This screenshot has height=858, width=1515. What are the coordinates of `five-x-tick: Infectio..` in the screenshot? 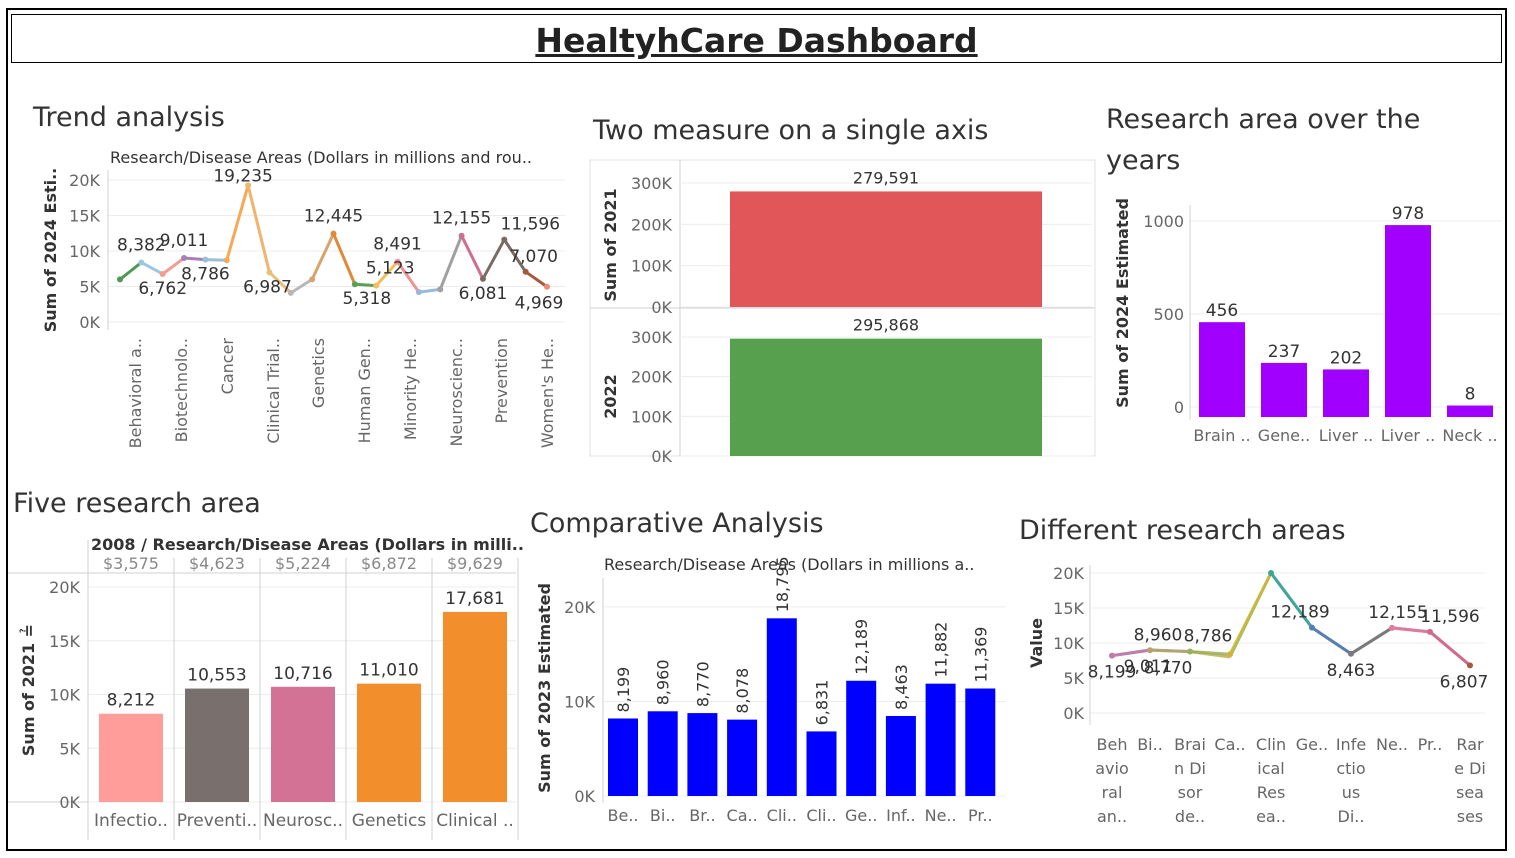 It's located at (131, 821).